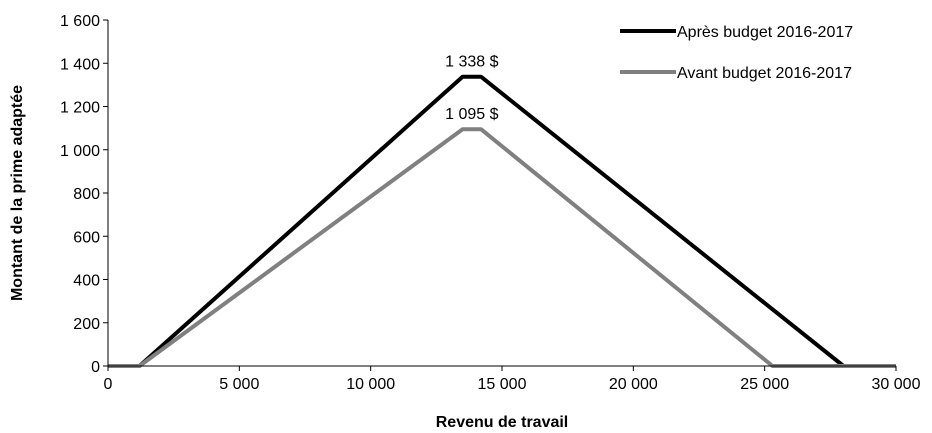 The image size is (932, 433). What do you see at coordinates (80, 108) in the screenshot?
I see `y-tick-label: 1 200` at bounding box center [80, 108].